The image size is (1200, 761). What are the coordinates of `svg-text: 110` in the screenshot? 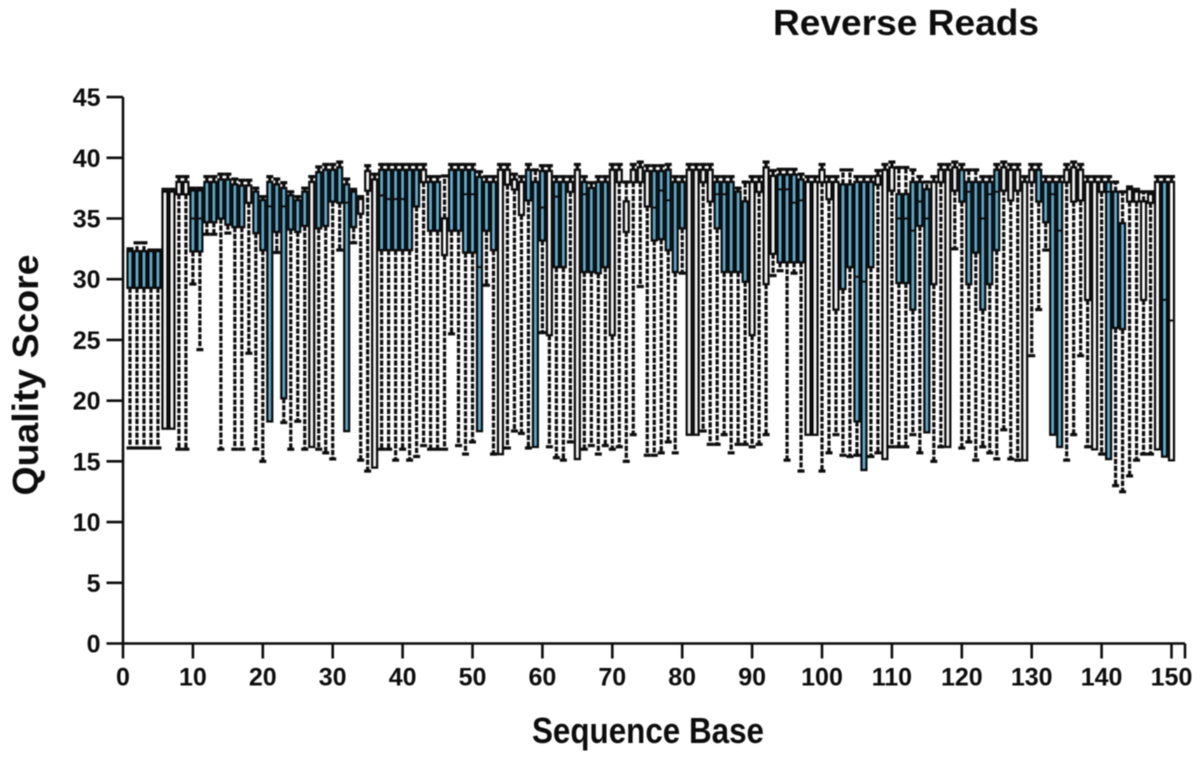 It's located at (892, 678).